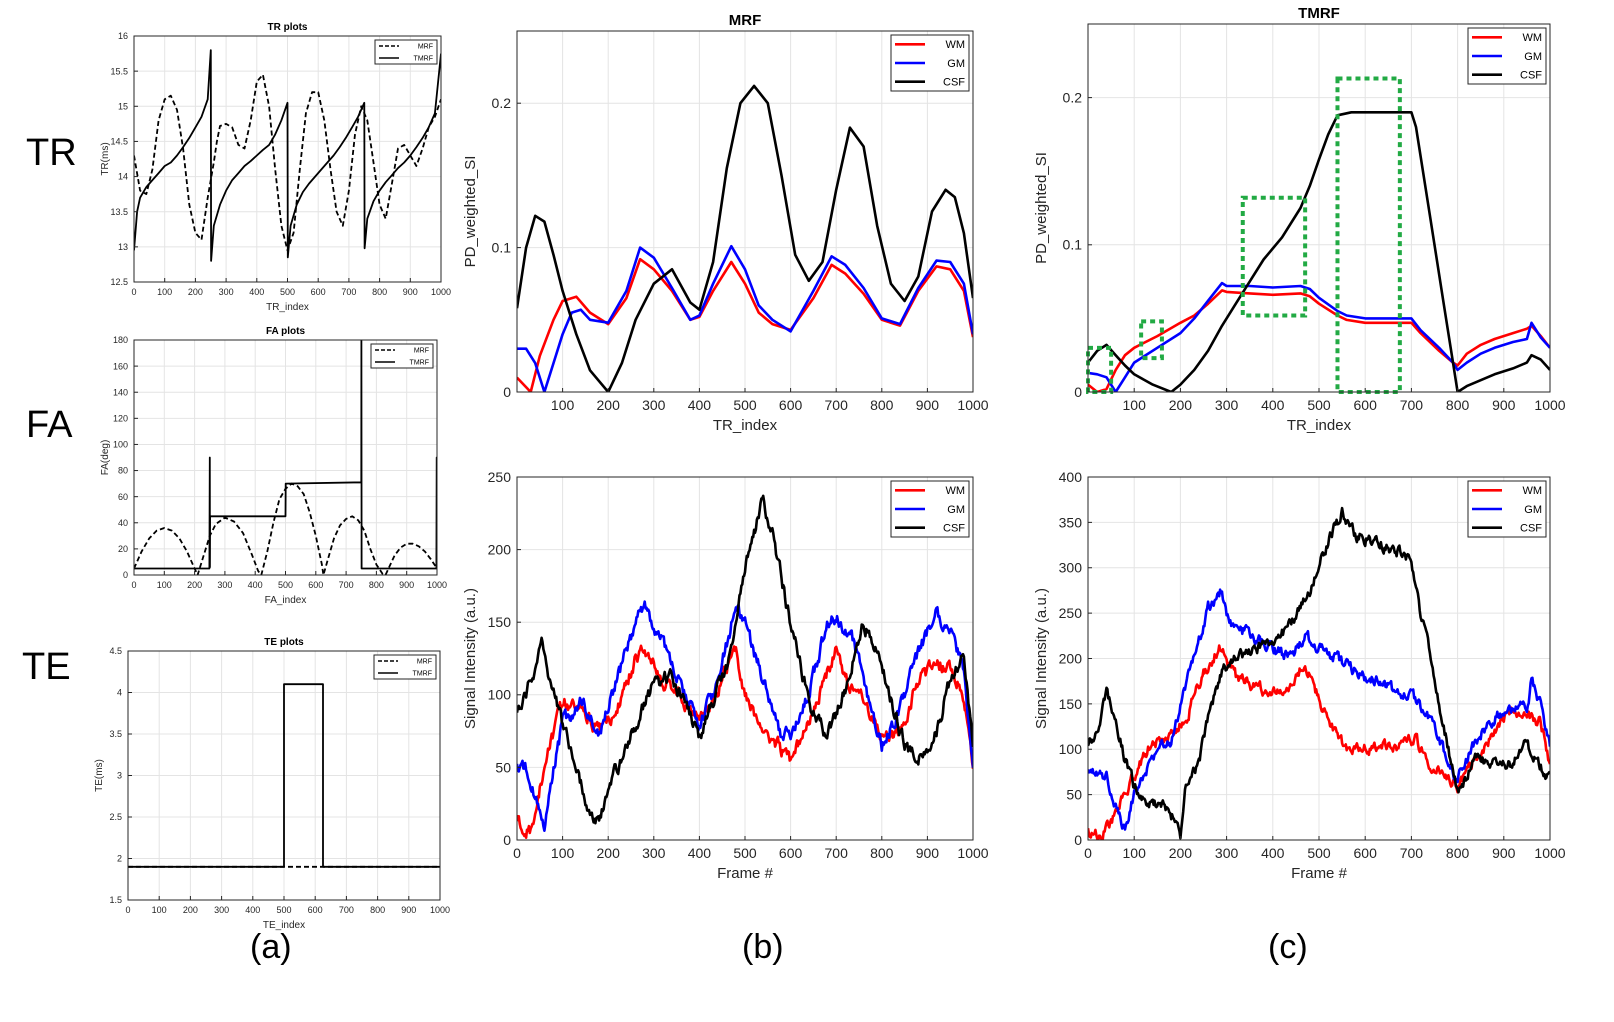 The width and height of the screenshot is (1614, 1022). What do you see at coordinates (1071, 658) in the screenshot?
I see `y-tick-label: 200` at bounding box center [1071, 658].